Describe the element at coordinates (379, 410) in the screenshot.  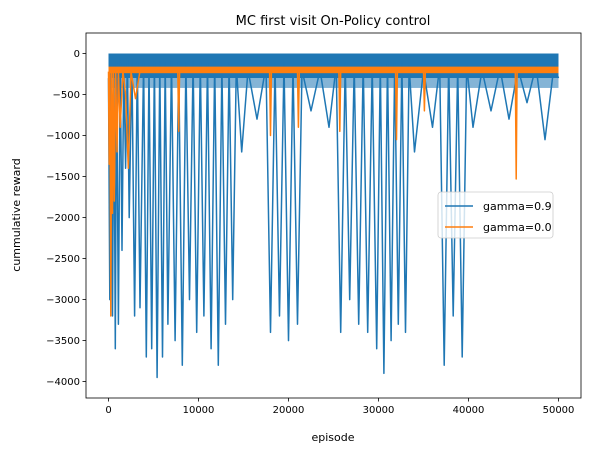
I see `x-tick-label: 30000` at that location.